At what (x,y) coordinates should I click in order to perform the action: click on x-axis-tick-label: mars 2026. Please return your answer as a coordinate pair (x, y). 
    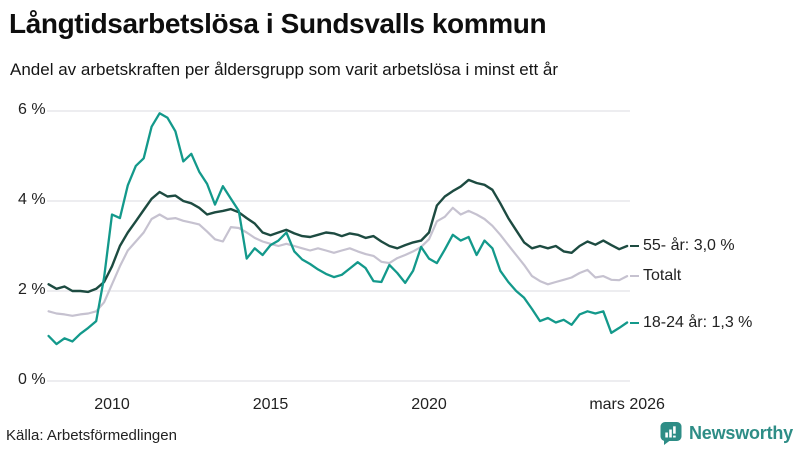
    Looking at the image, I should click on (627, 404).